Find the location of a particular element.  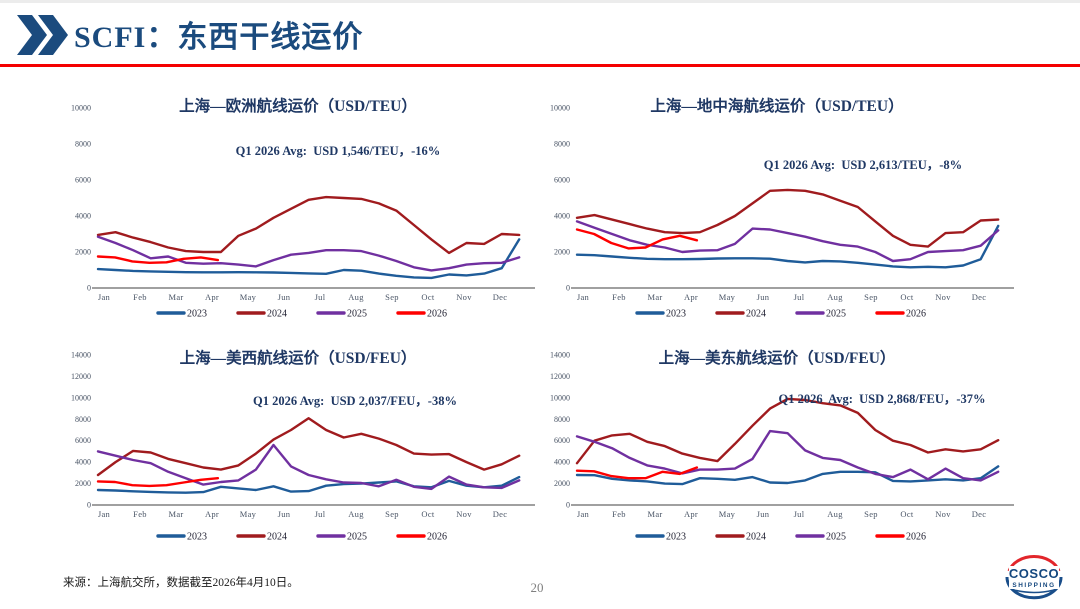

chart-annotation: Q1 2026 Avg: USD 2,037/FEU，-38% is located at coordinates (355, 401).